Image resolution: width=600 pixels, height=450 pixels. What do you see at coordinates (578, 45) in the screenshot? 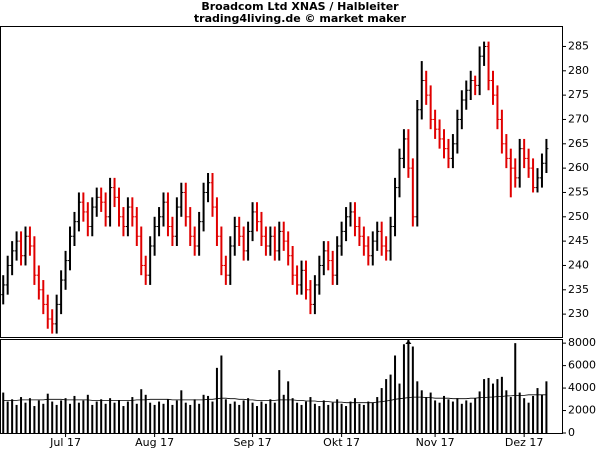
I see `y-tick-label: 285` at bounding box center [578, 45].